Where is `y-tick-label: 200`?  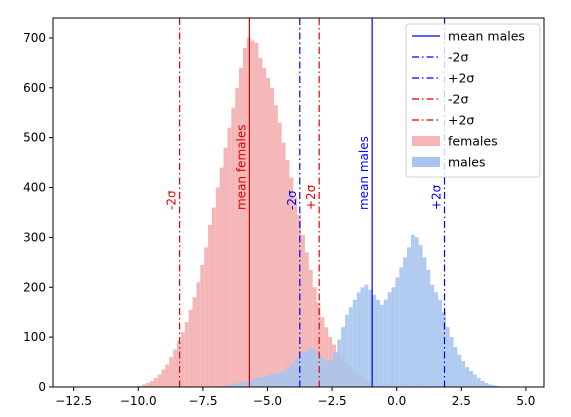 y-tick-label: 200 is located at coordinates (34, 287).